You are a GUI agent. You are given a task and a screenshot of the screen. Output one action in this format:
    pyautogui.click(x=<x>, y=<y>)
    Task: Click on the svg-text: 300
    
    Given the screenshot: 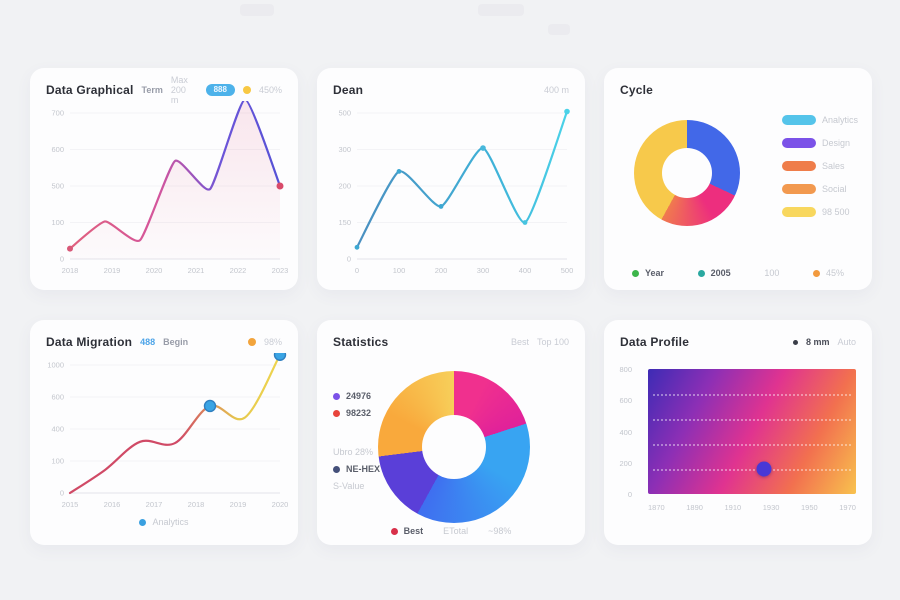 What is the action you would take?
    pyautogui.click(x=483, y=270)
    